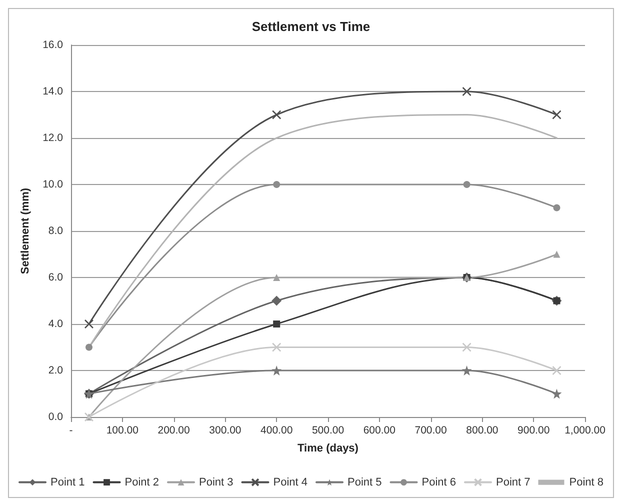 This screenshot has width=620, height=504. Describe the element at coordinates (53, 45) in the screenshot. I see `y-tick-label: 16.0` at that location.